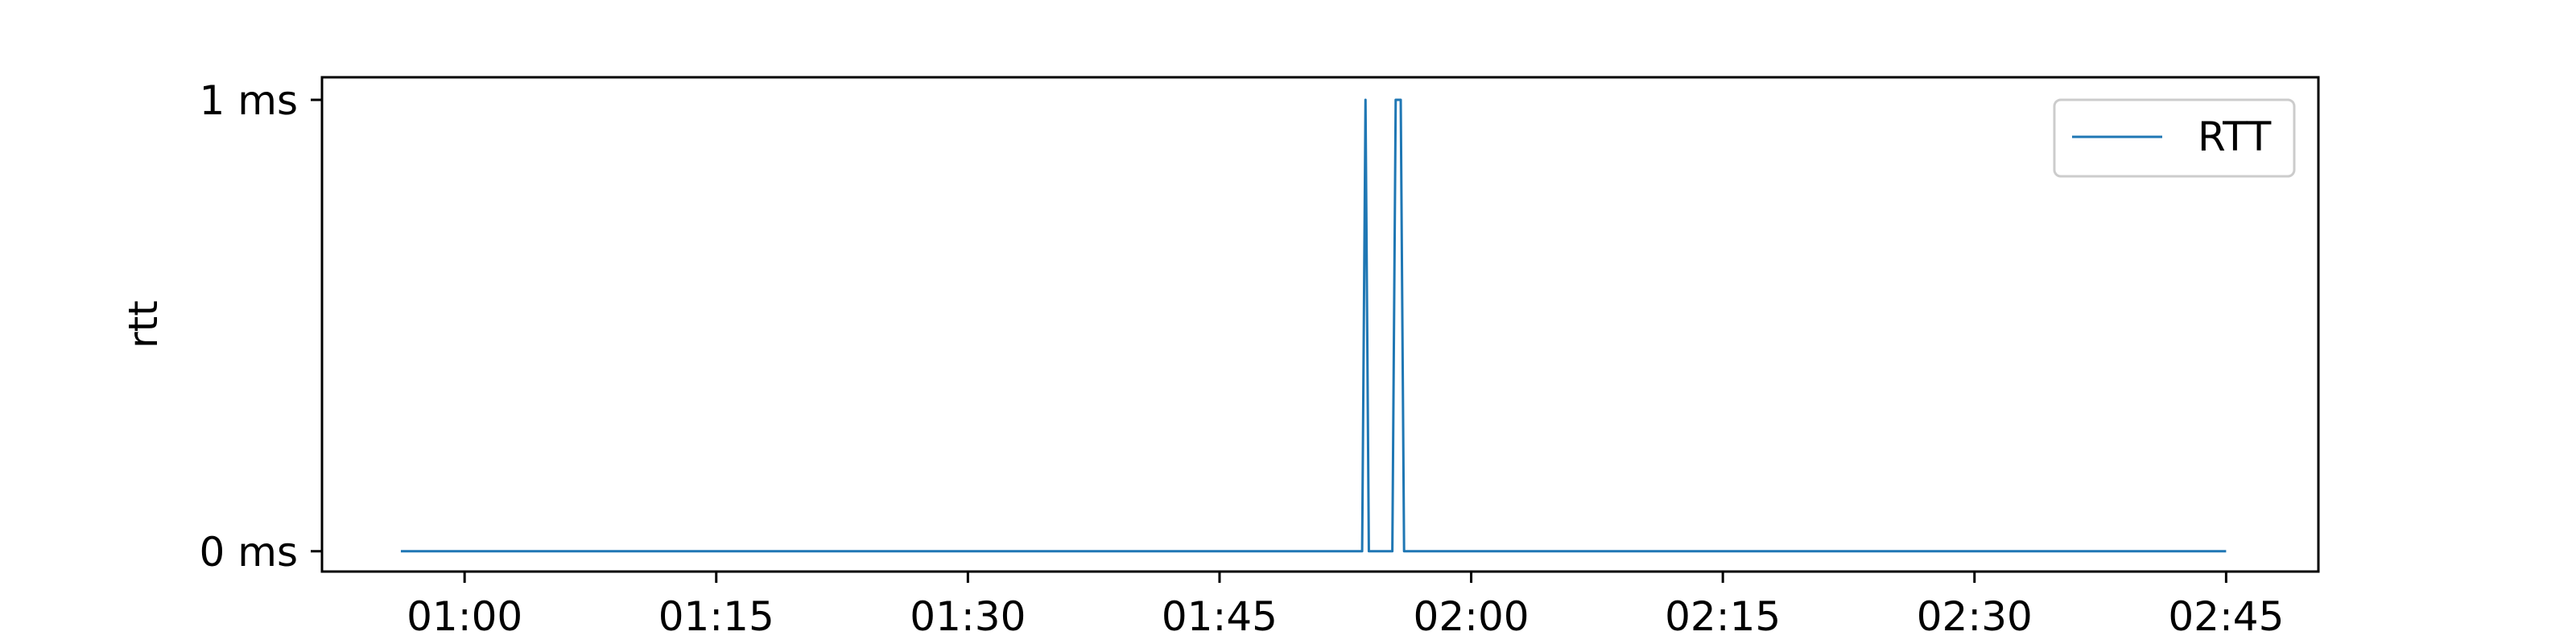 The image size is (2576, 644). What do you see at coordinates (1345, 606) in the screenshot?
I see `x-axis: 01:00 01:15 01:30 01:45 02:00 02:15 02:30 02:45` at bounding box center [1345, 606].